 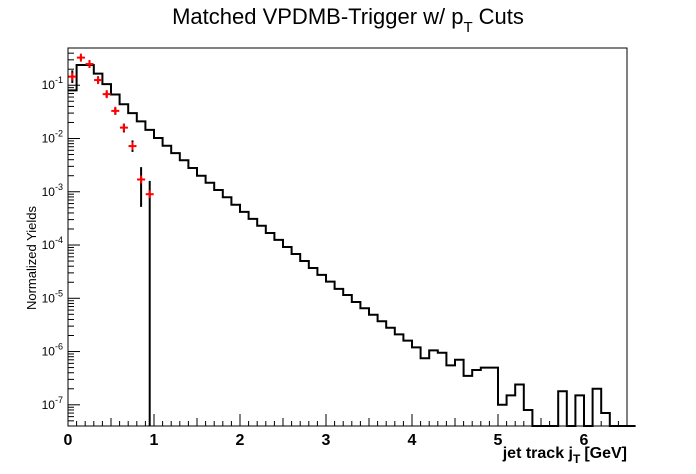 What do you see at coordinates (537, 453) in the screenshot?
I see `x-axis-label-main: jet track j` at bounding box center [537, 453].